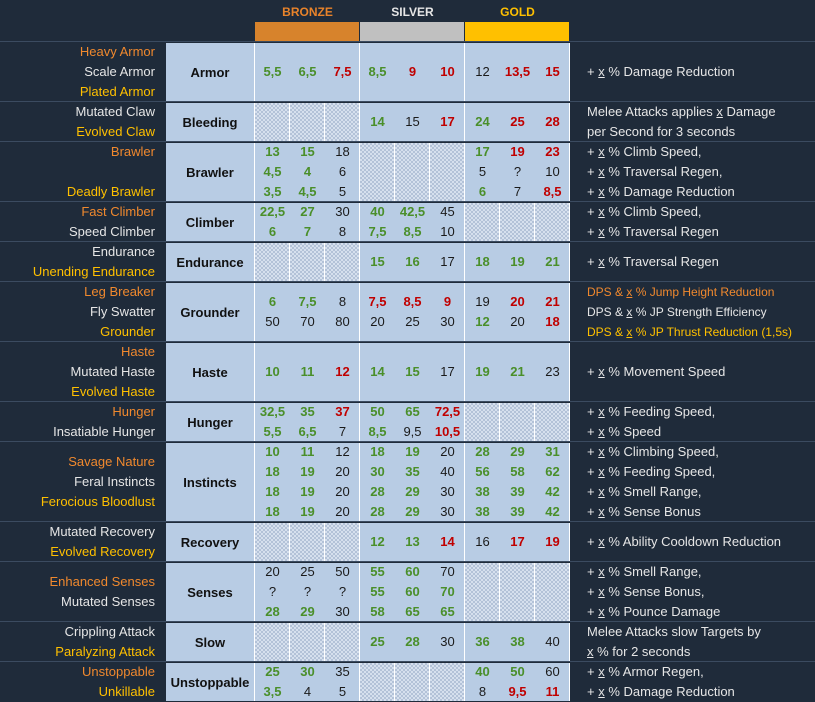 The height and width of the screenshot is (702, 815). Describe the element at coordinates (342, 321) in the screenshot. I see `value: 80` at that location.